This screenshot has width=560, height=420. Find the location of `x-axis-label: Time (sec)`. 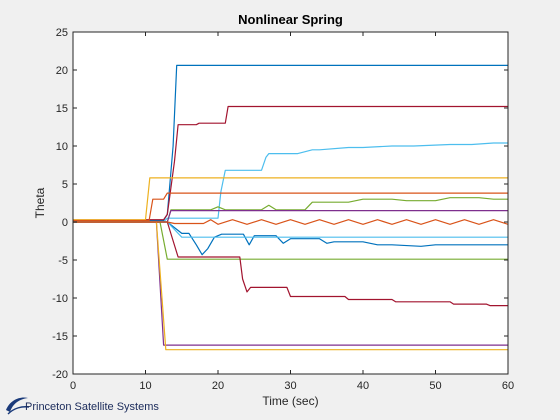

x-axis-label: Time (sec) is located at coordinates (290, 401).